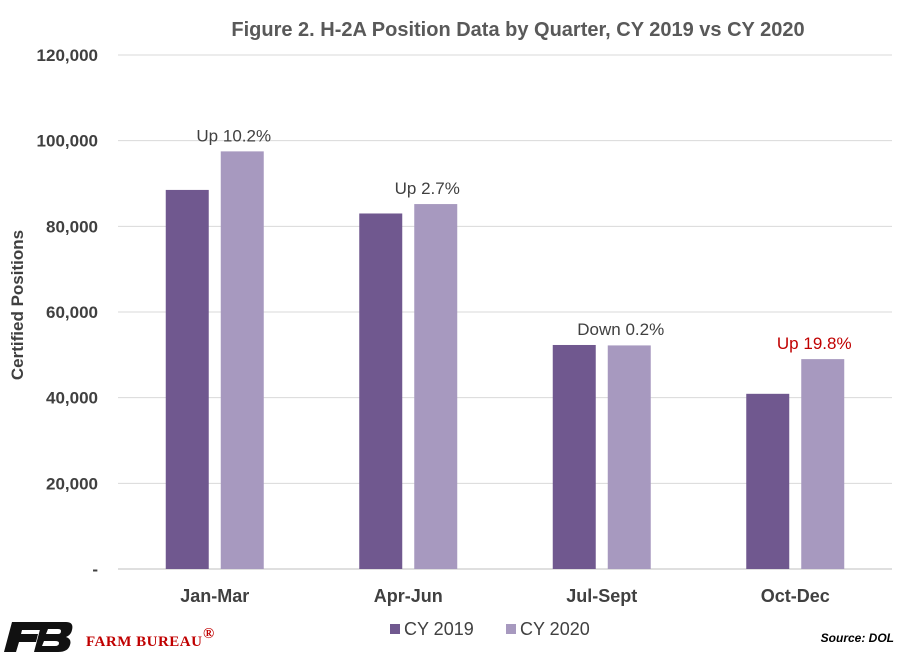 The width and height of the screenshot is (904, 658). What do you see at coordinates (72, 312) in the screenshot?
I see `y-tick-label: 60,000` at bounding box center [72, 312].